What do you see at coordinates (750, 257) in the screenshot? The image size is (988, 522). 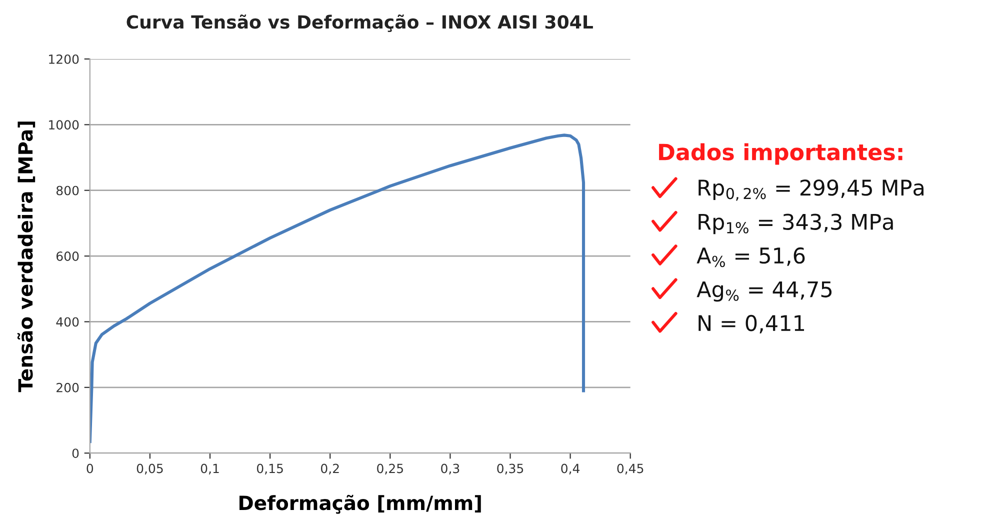 I see `text: A$_{%}$ = 51,6` at bounding box center [750, 257].